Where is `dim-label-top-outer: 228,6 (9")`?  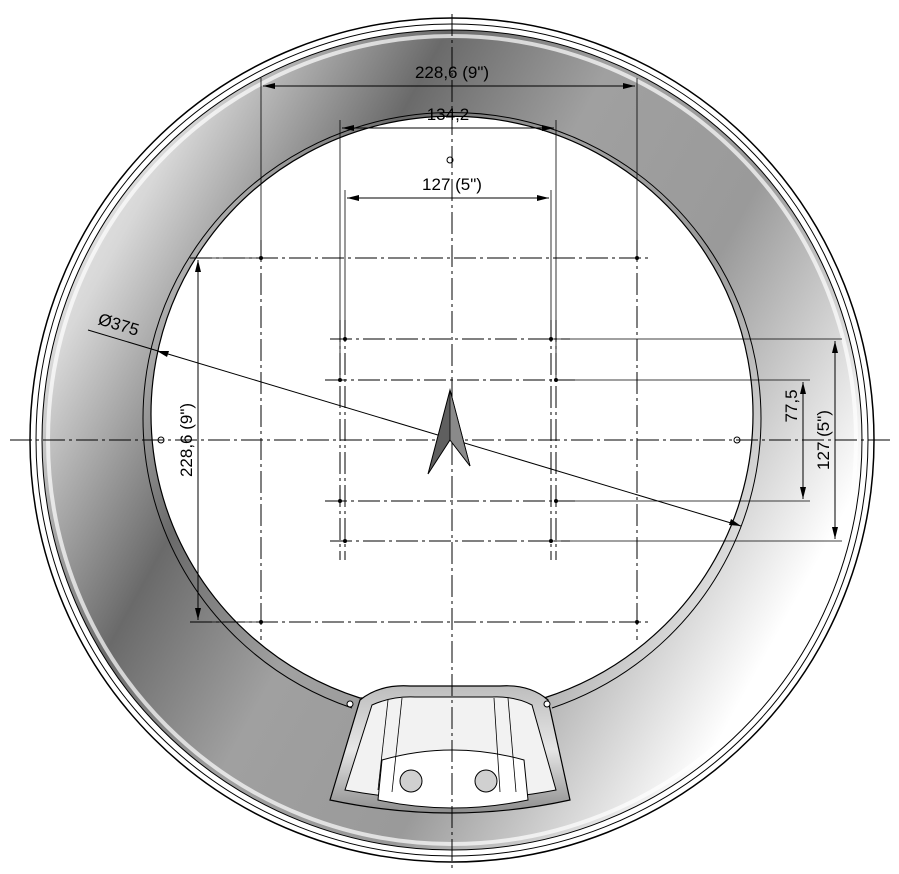
dim-label-top-outer: 228,6 (9") is located at coordinates (452, 72).